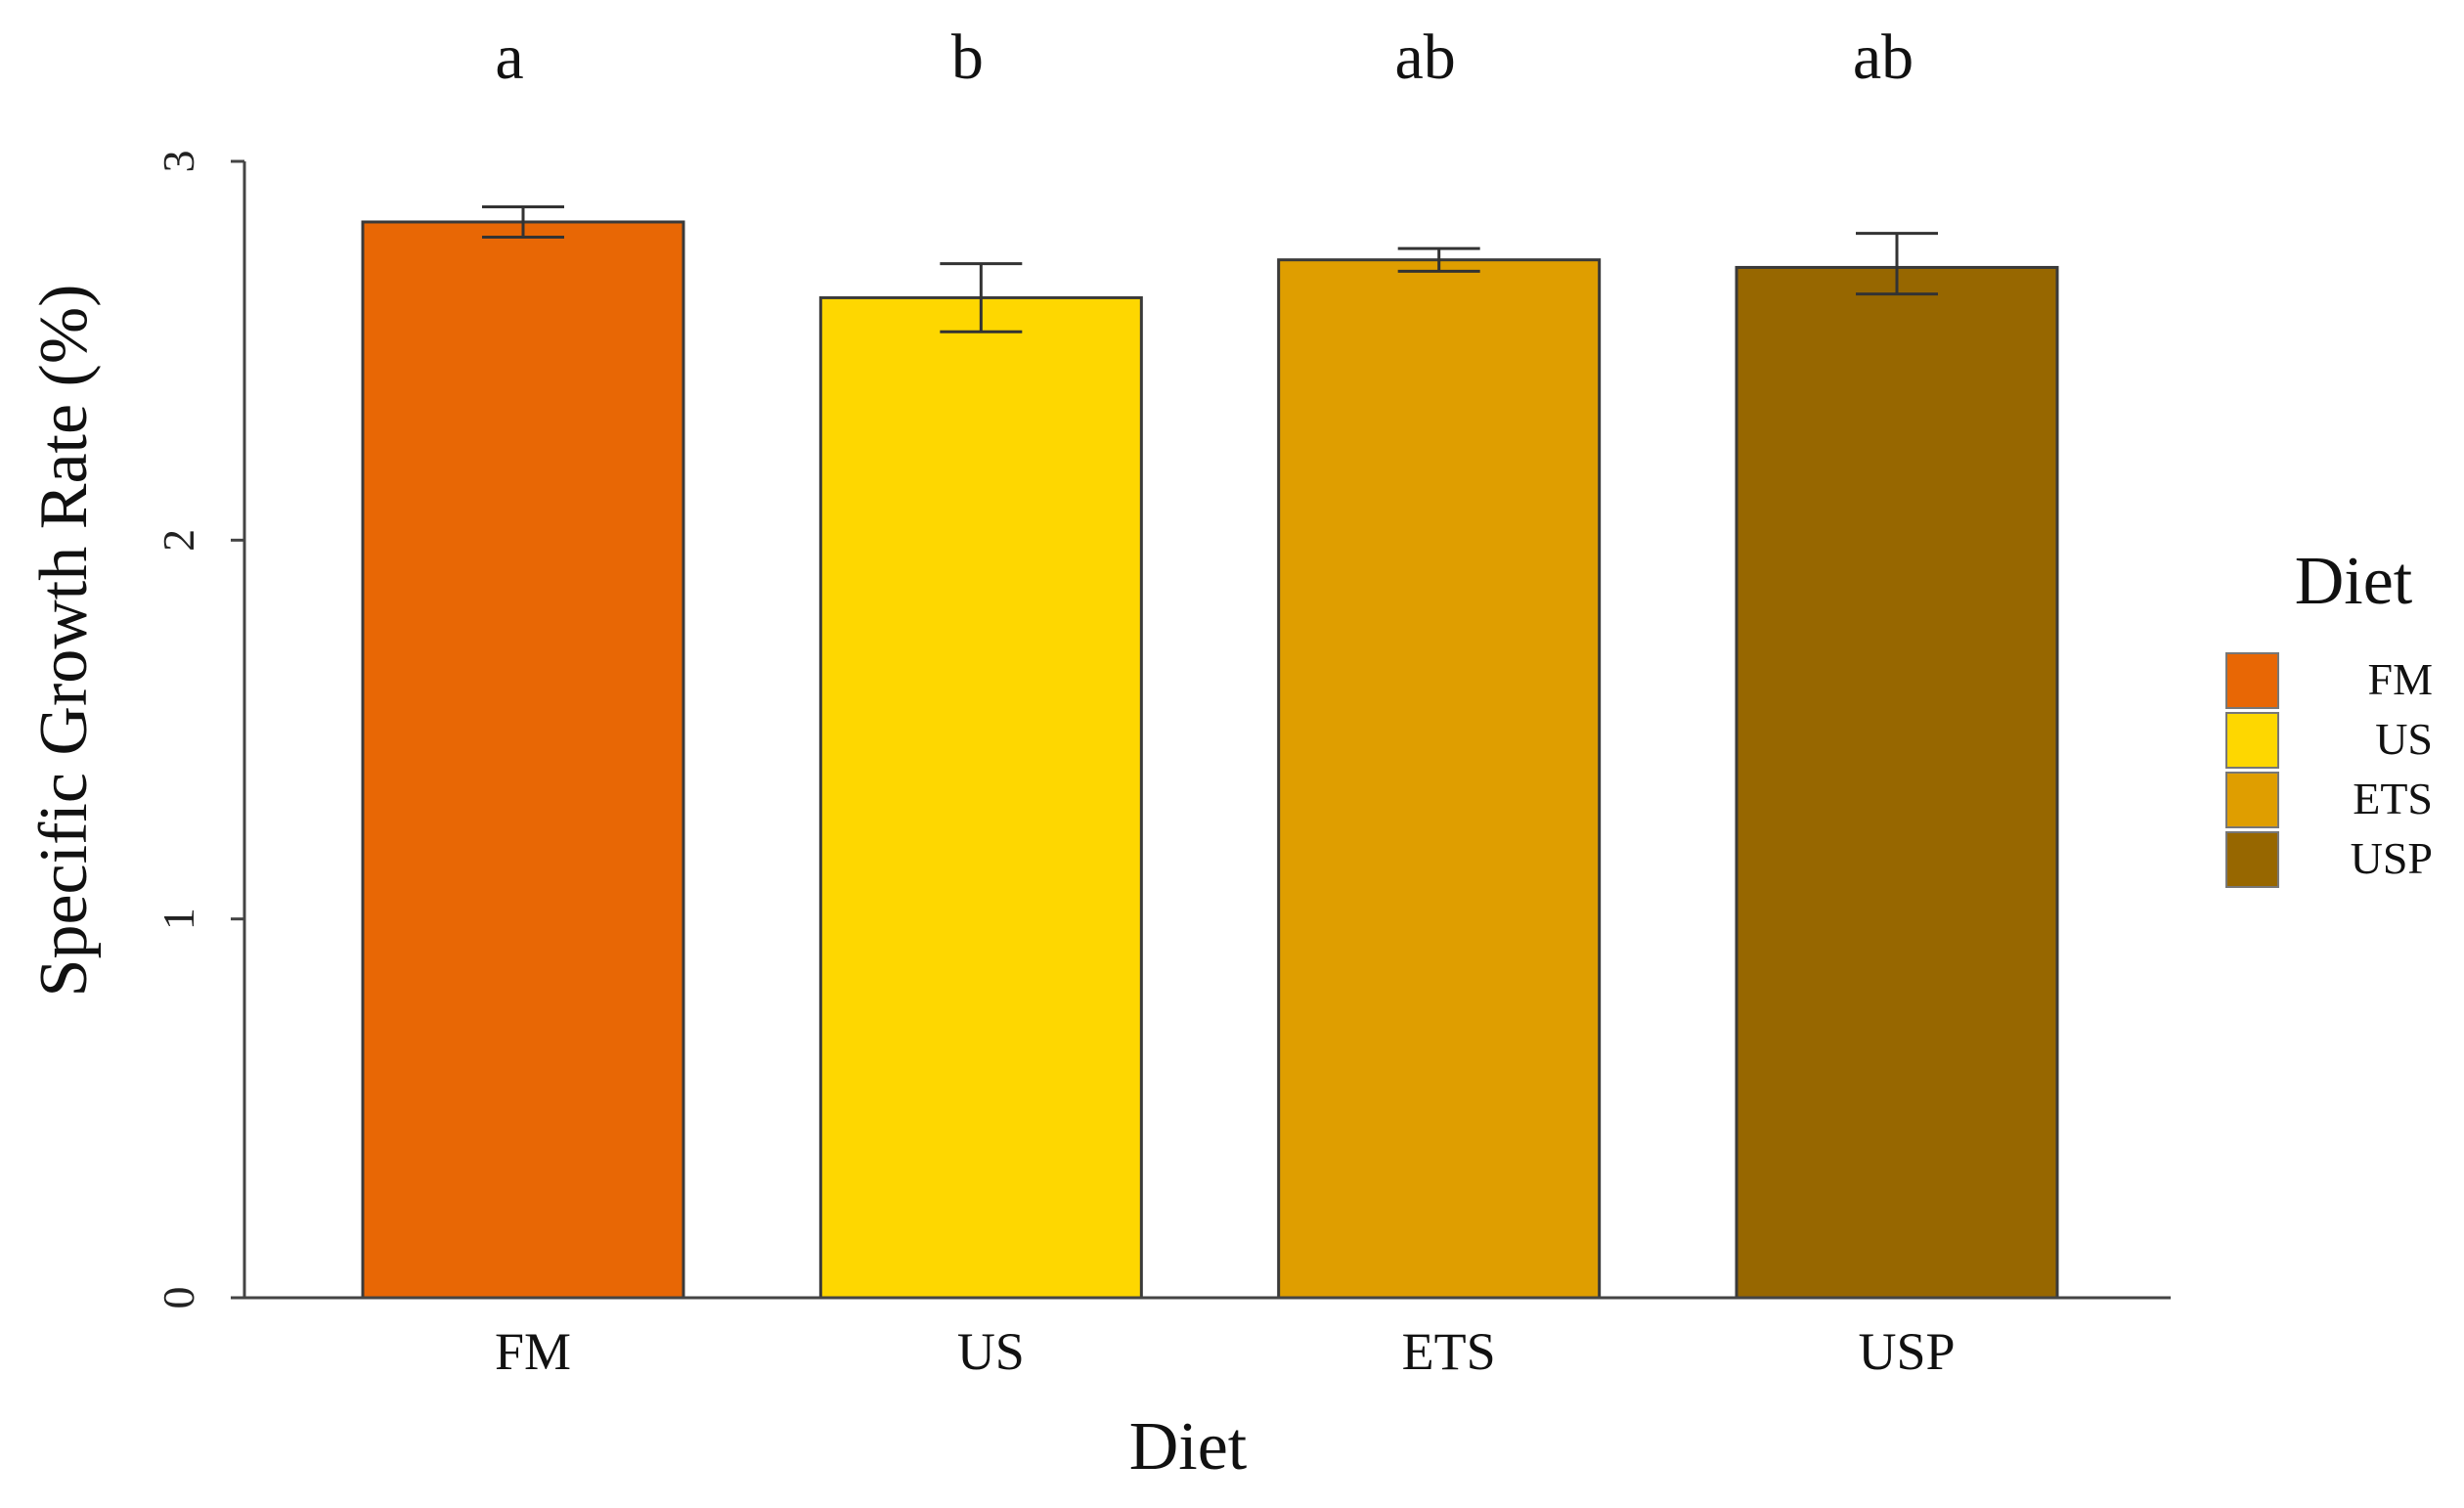 Image resolution: width=2464 pixels, height=1508 pixels. What do you see at coordinates (199, 730) in the screenshot?
I see `y-ticks: 0 1 2 3` at bounding box center [199, 730].